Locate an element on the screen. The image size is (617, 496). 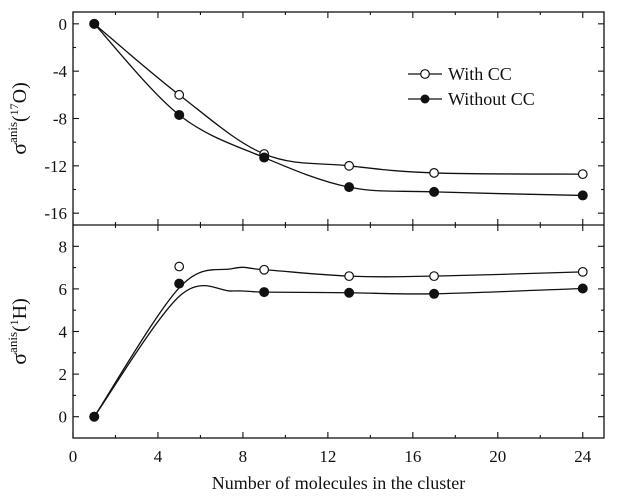
legend-label-without-cc: Without CC is located at coordinates (491, 99).